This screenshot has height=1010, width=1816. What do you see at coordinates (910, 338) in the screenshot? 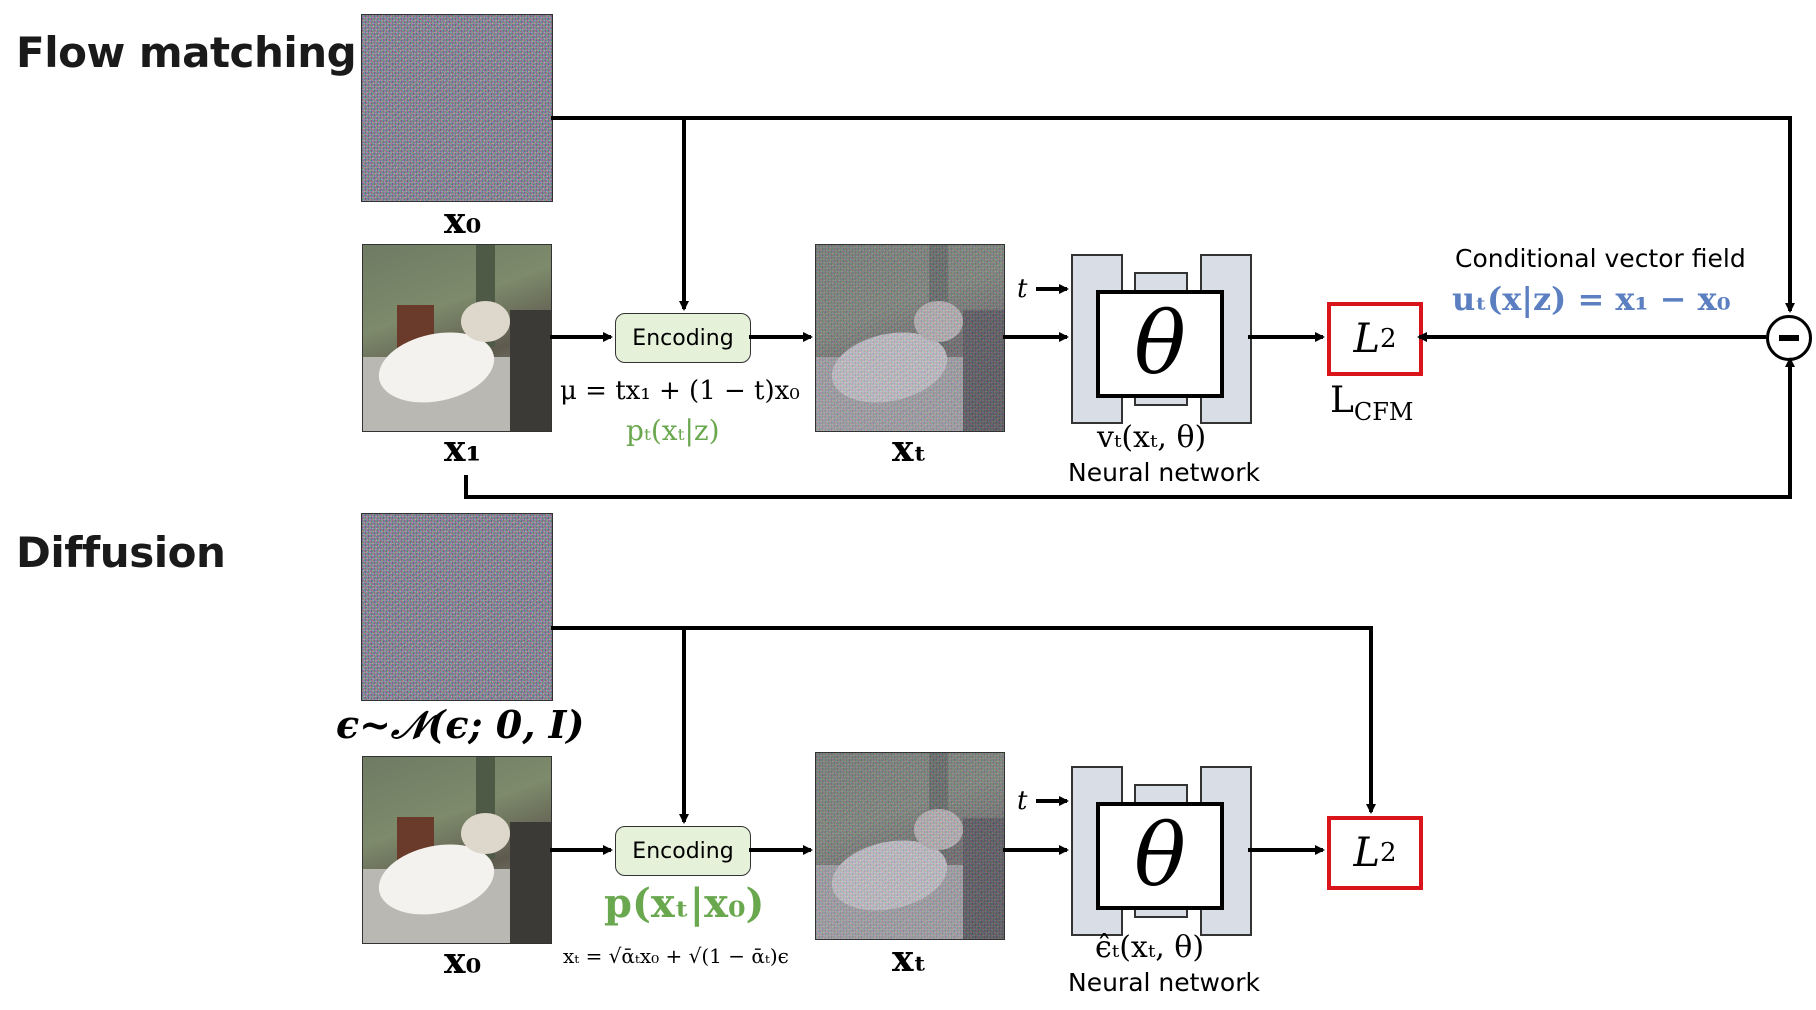
I see `flow-noisy-image-xt` at bounding box center [910, 338].